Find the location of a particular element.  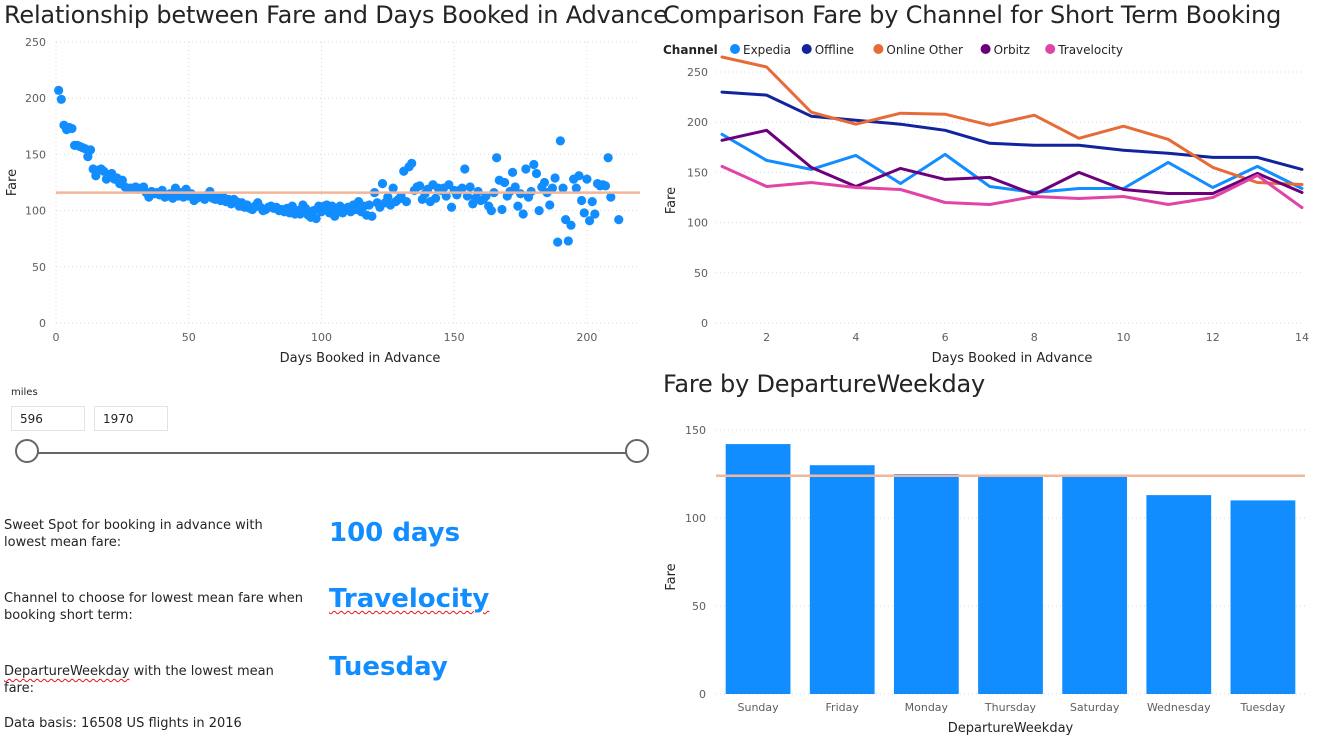

bar-category-label: Monday is located at coordinates (927, 707).